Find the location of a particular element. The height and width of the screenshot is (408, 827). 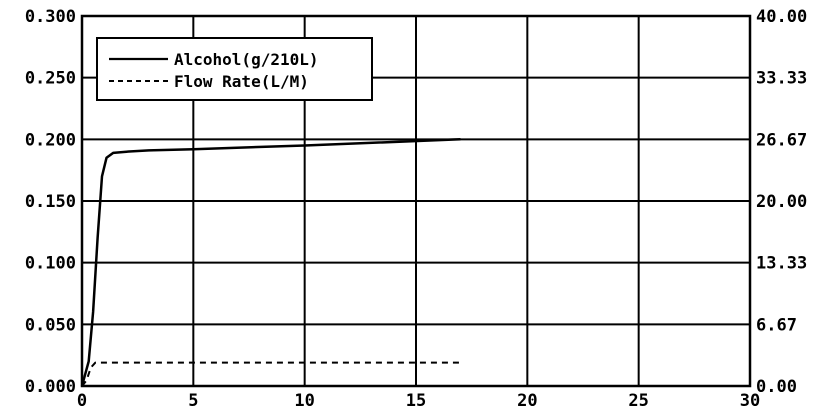

y-left-tick-label: 0.250 is located at coordinates (50, 79).